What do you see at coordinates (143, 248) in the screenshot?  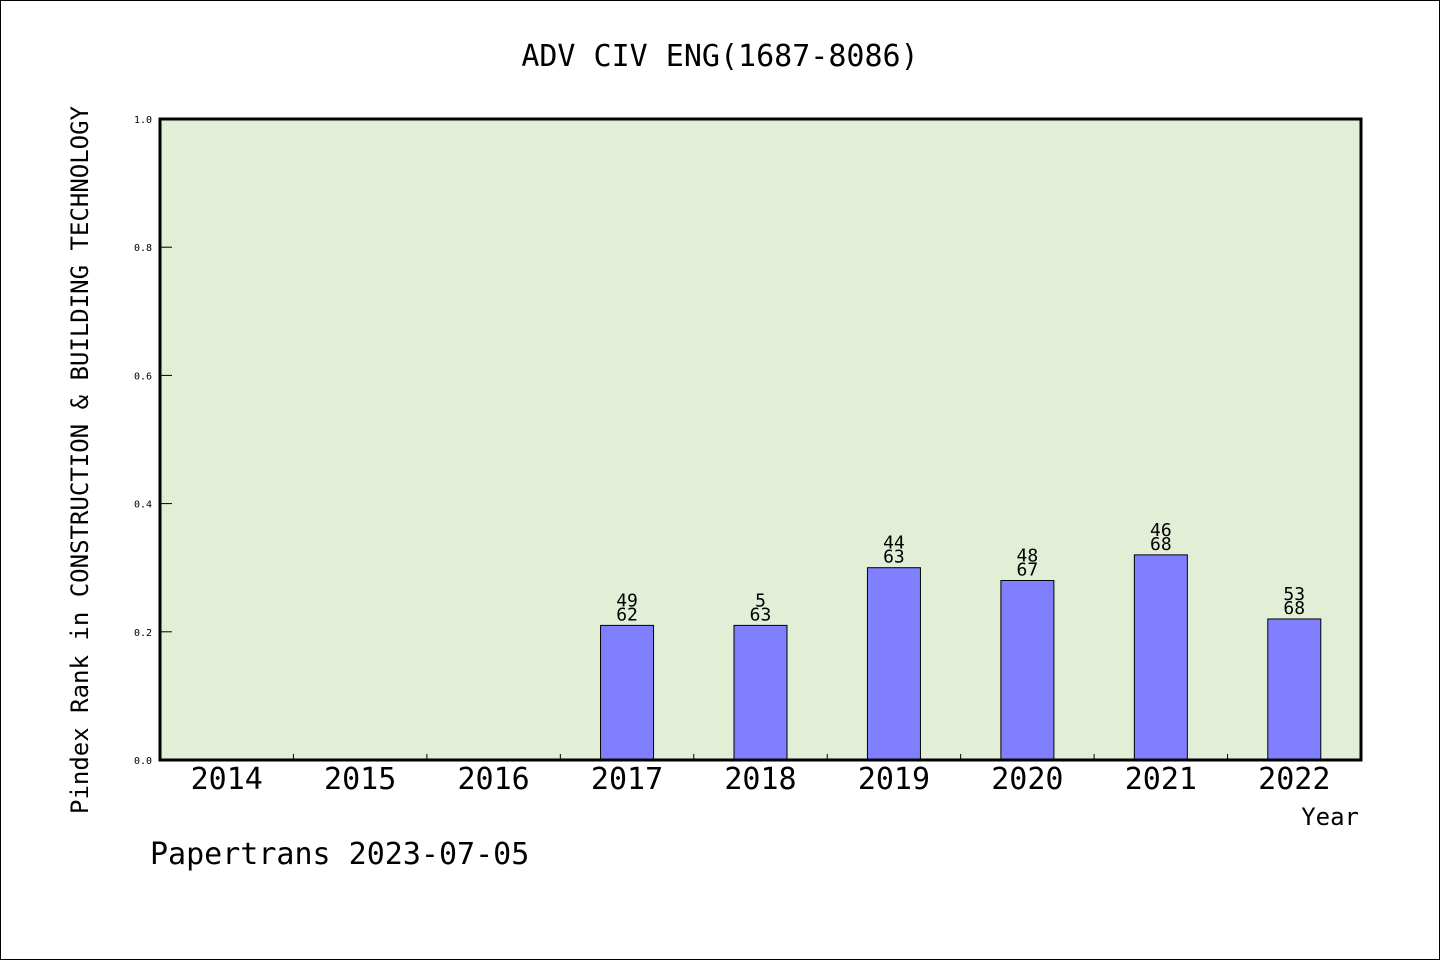 I see `y-tick-label: 0.8` at bounding box center [143, 248].